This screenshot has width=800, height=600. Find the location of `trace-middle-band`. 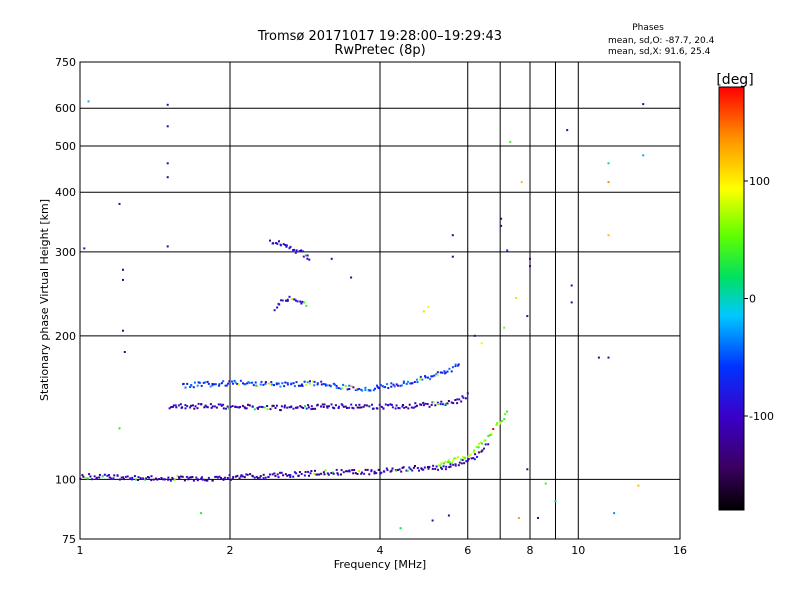

trace-middle-band is located at coordinates (321, 377).